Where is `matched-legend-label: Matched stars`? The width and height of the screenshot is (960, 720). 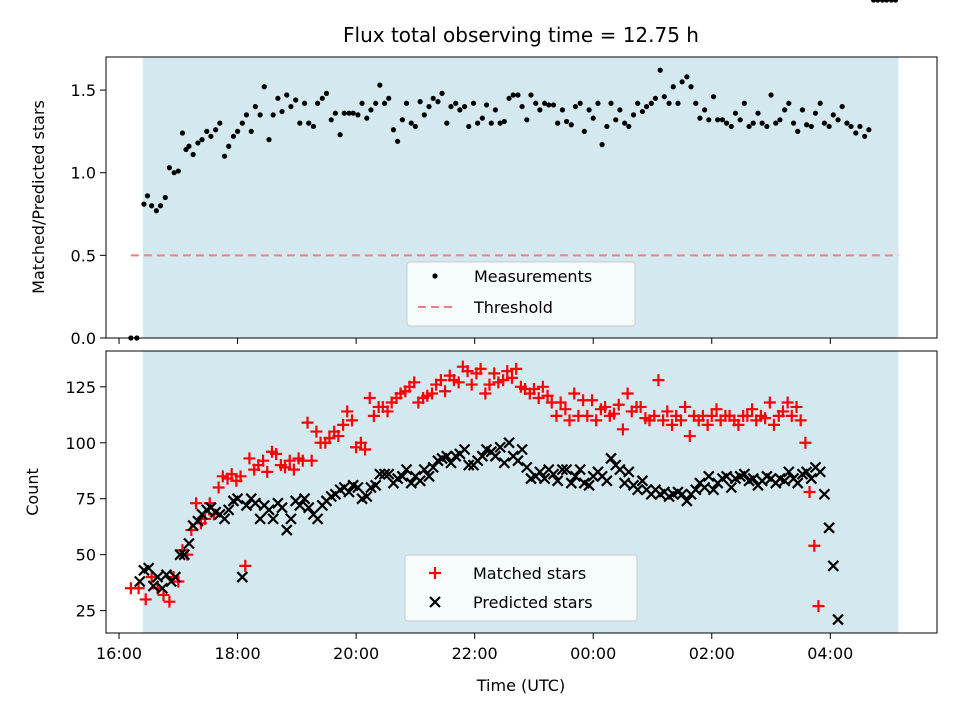
matched-legend-label: Matched stars is located at coordinates (529, 573).